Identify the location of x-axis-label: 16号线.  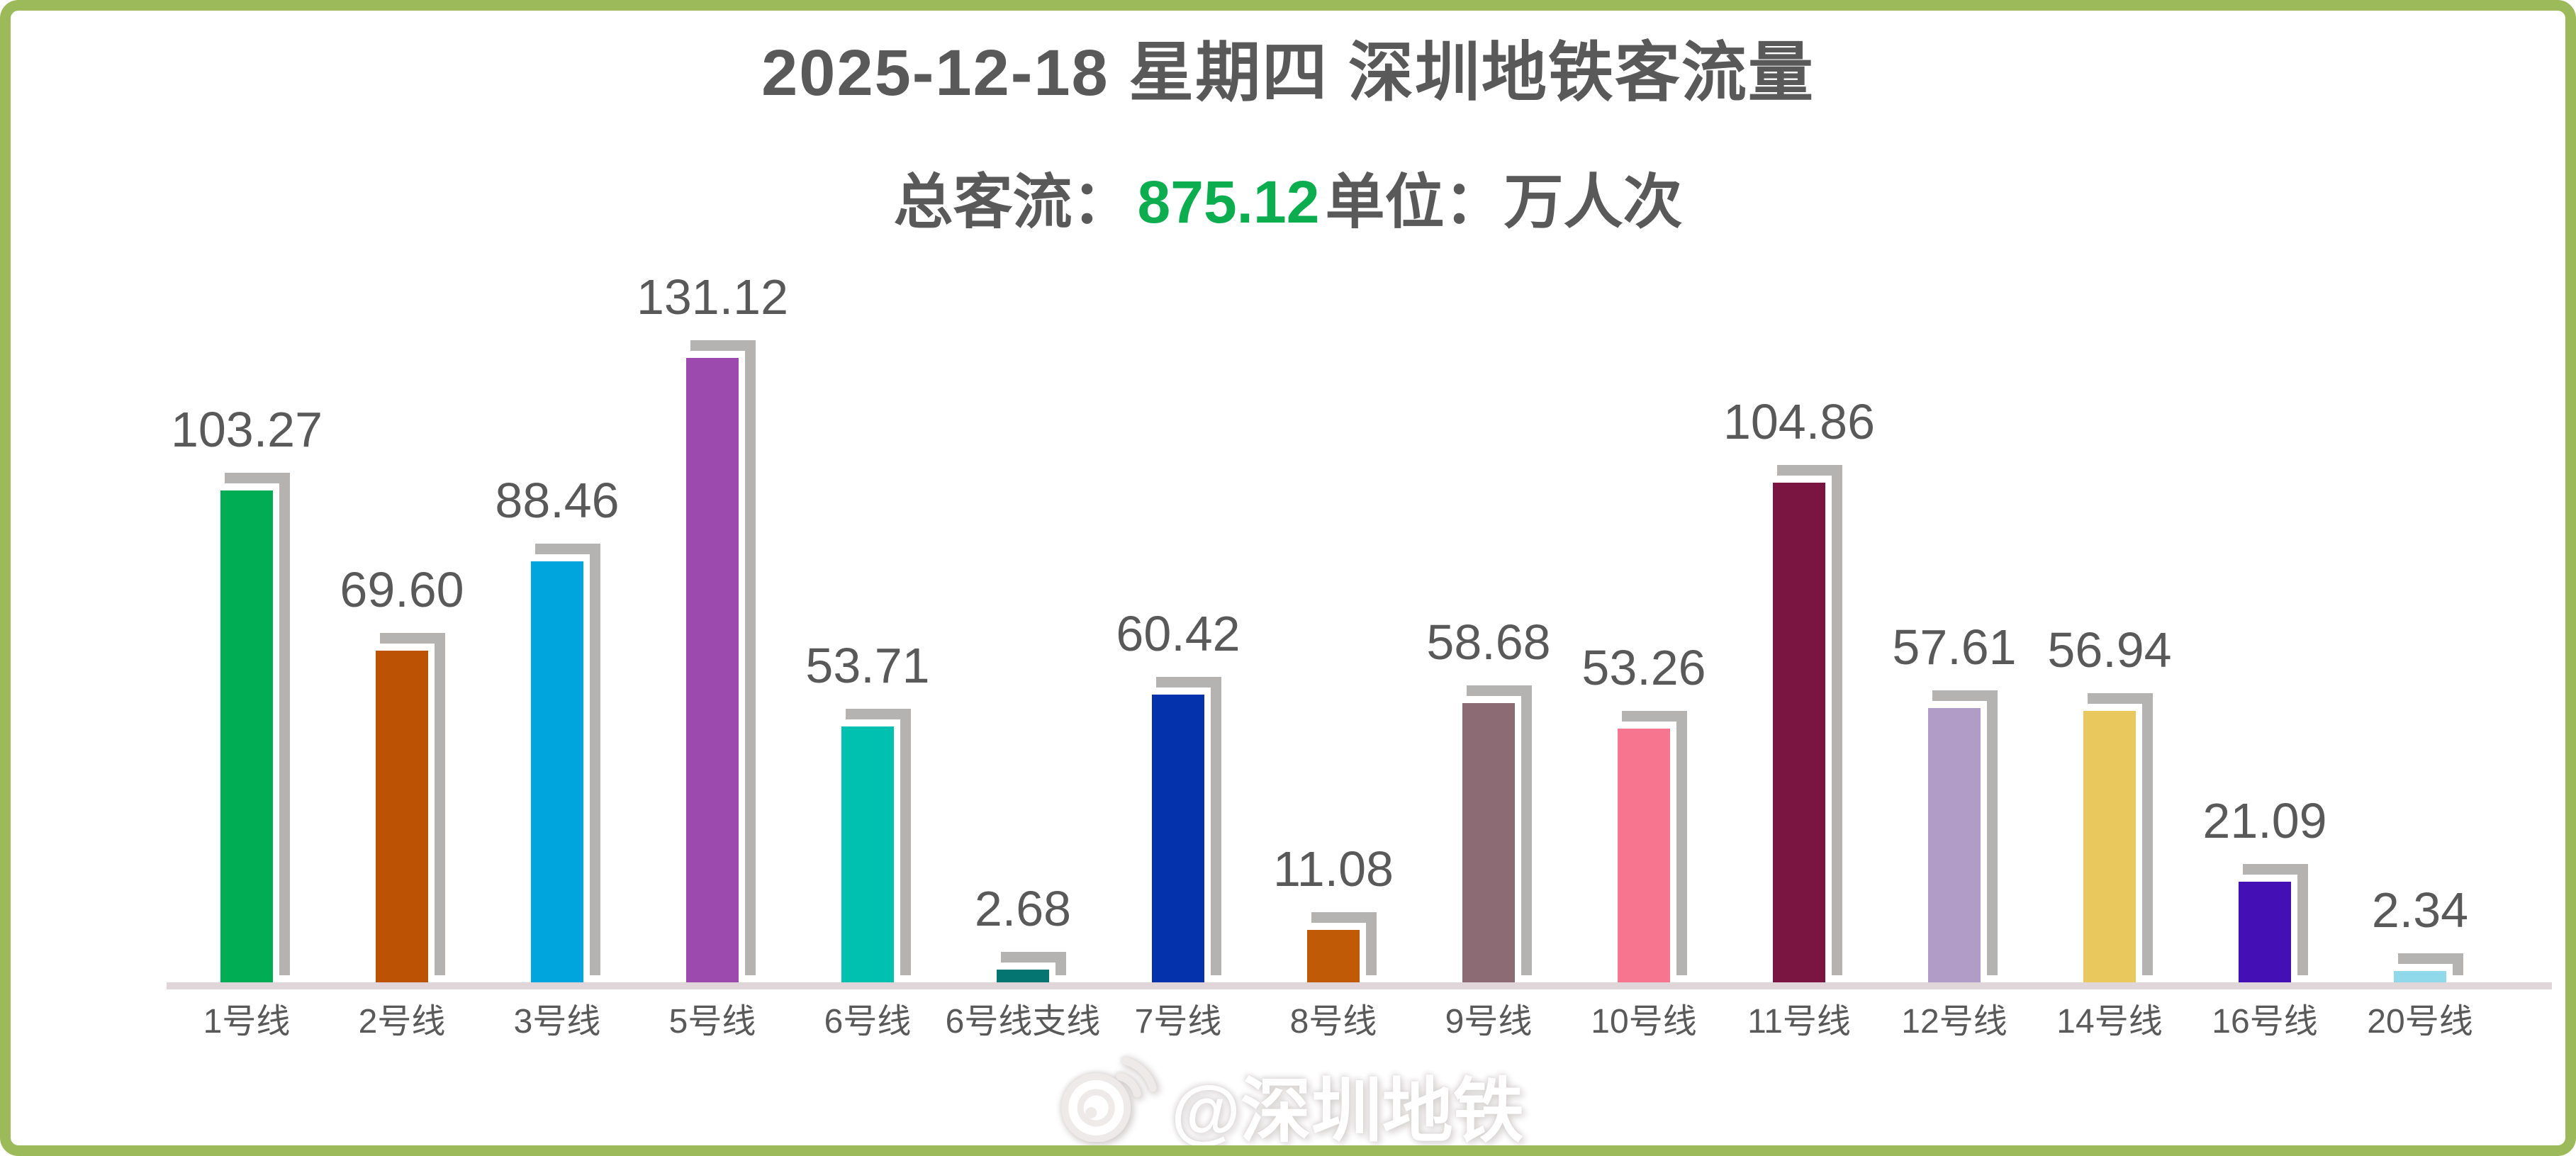
(2265, 1021).